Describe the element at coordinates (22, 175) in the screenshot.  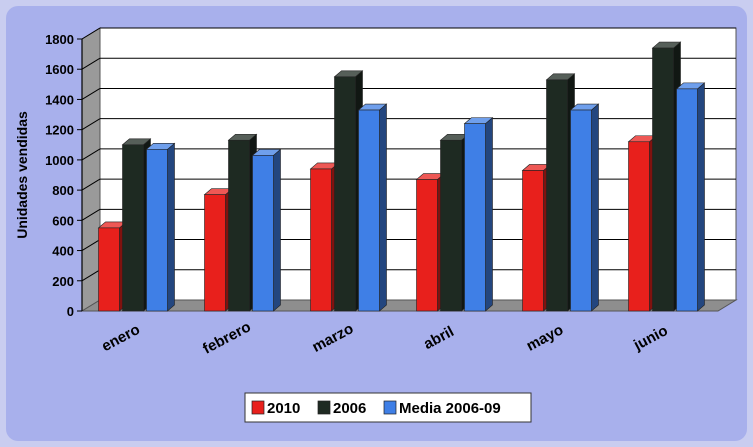
I see `y-axis-label: Unidades vendidas` at that location.